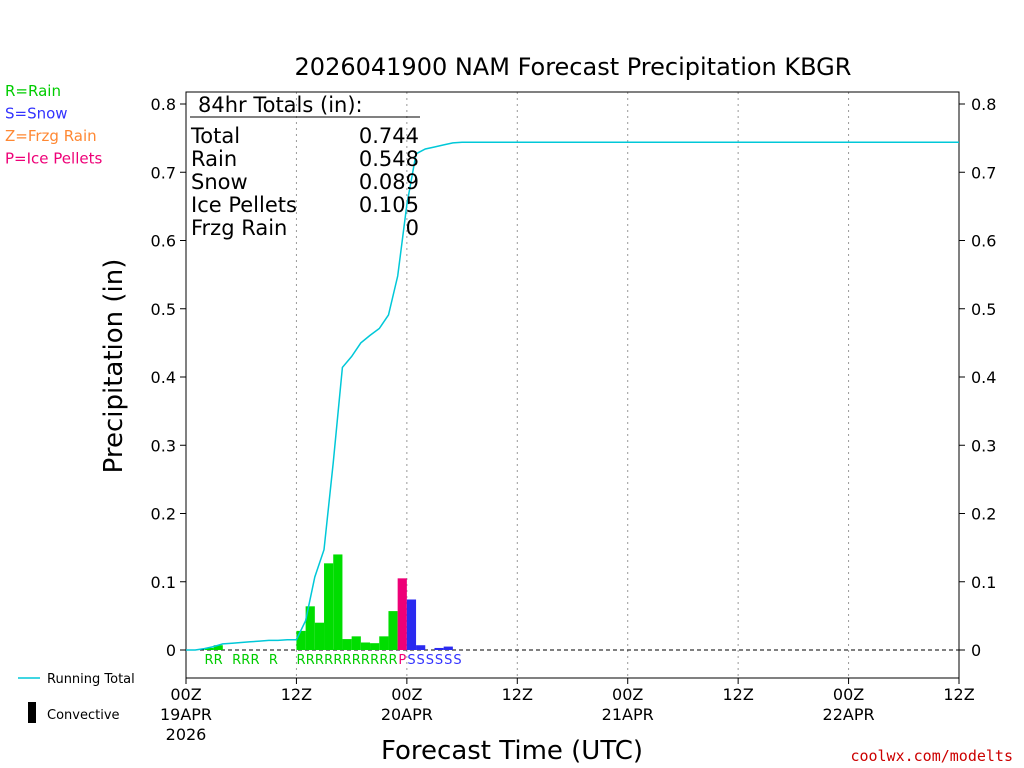 This screenshot has width=1024, height=768. I want to click on credit-text: coolwx.com/modelts, so click(931, 756).